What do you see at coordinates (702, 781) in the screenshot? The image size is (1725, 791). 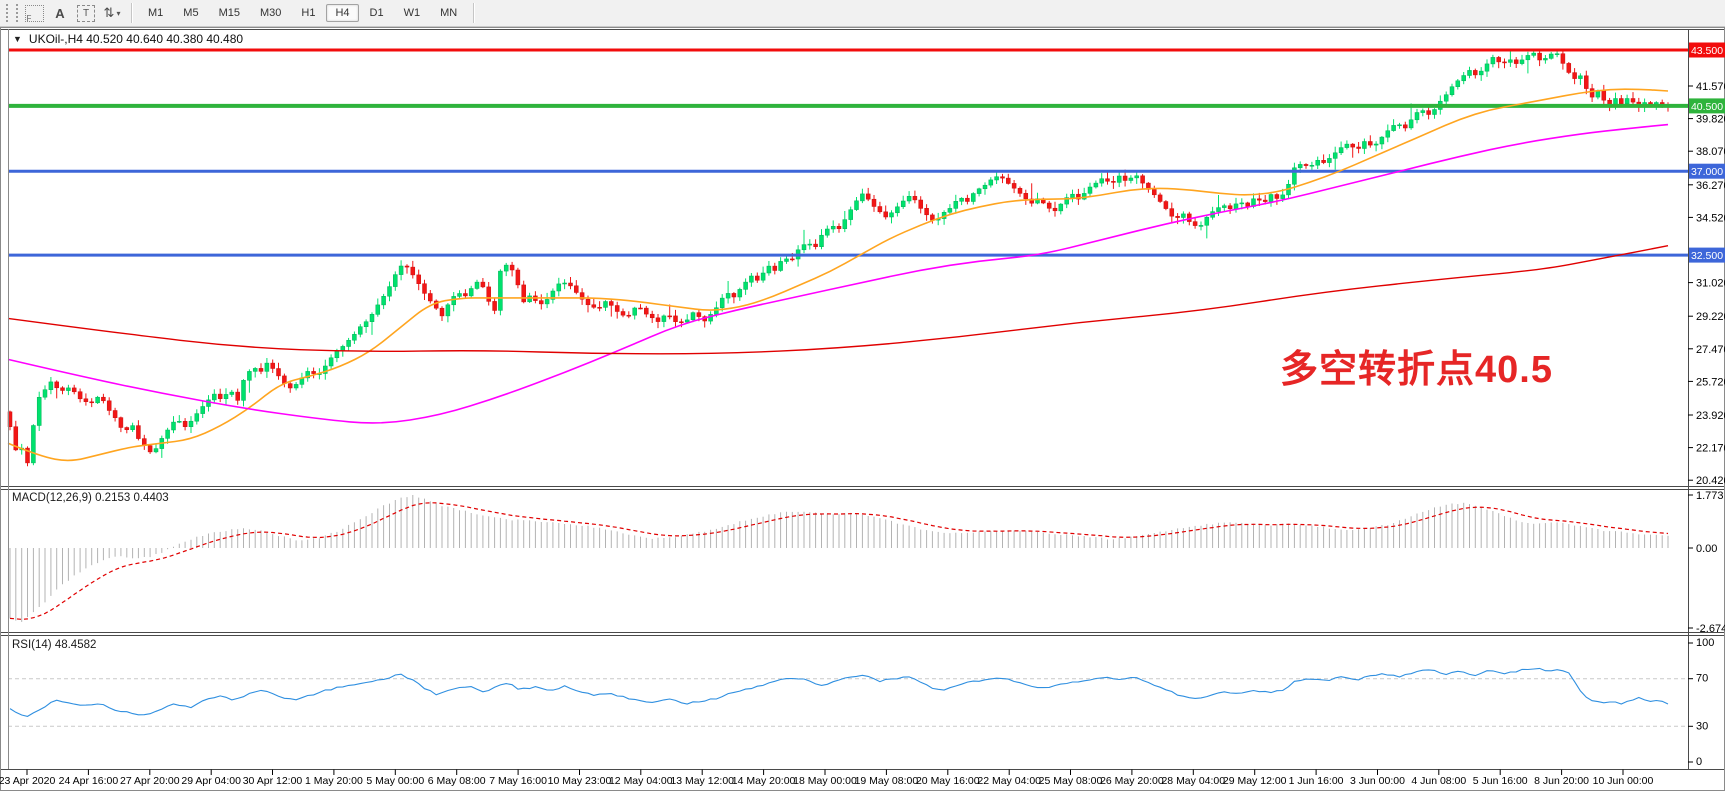 I see `svg-text: 13 May 12:00` at bounding box center [702, 781].